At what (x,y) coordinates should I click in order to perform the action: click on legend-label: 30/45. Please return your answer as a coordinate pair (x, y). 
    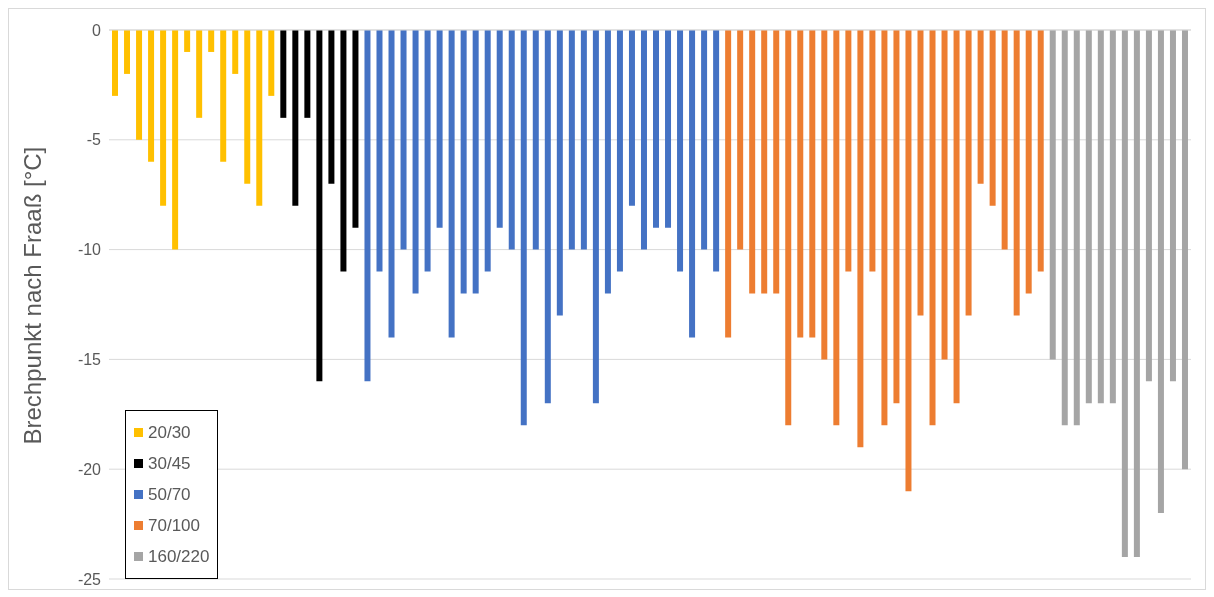
    Looking at the image, I should click on (169, 464).